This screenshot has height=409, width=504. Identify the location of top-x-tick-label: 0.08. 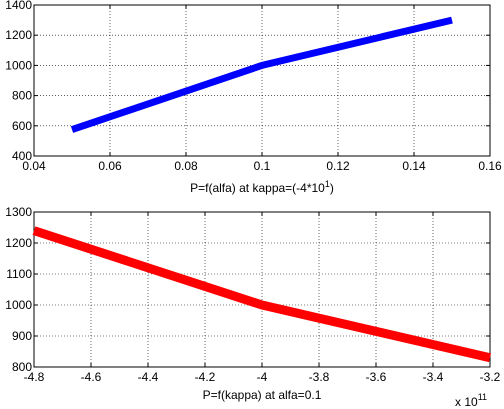
(186, 166).